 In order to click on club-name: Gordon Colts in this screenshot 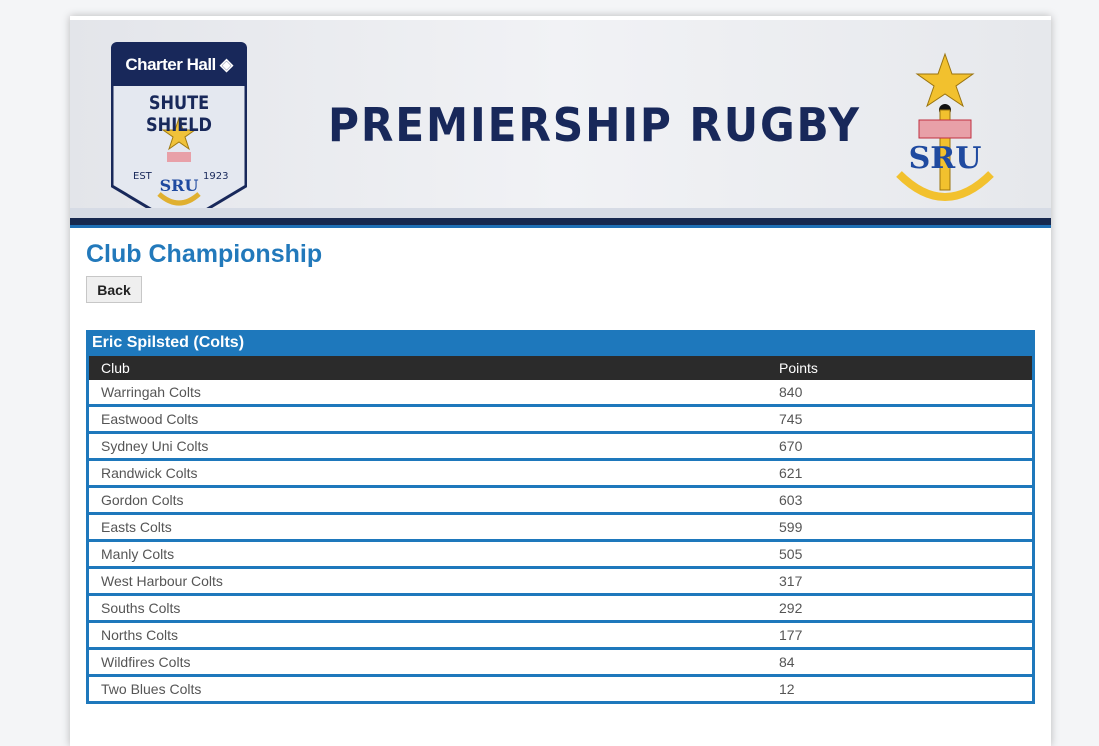, I will do `click(428, 498)`.